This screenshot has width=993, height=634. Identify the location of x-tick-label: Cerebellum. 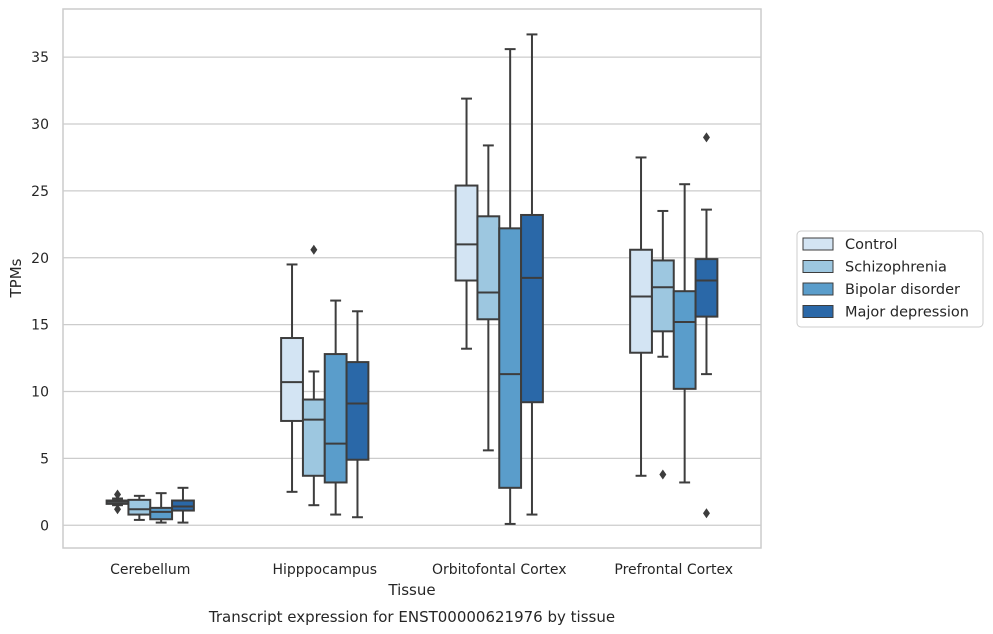
(150, 570).